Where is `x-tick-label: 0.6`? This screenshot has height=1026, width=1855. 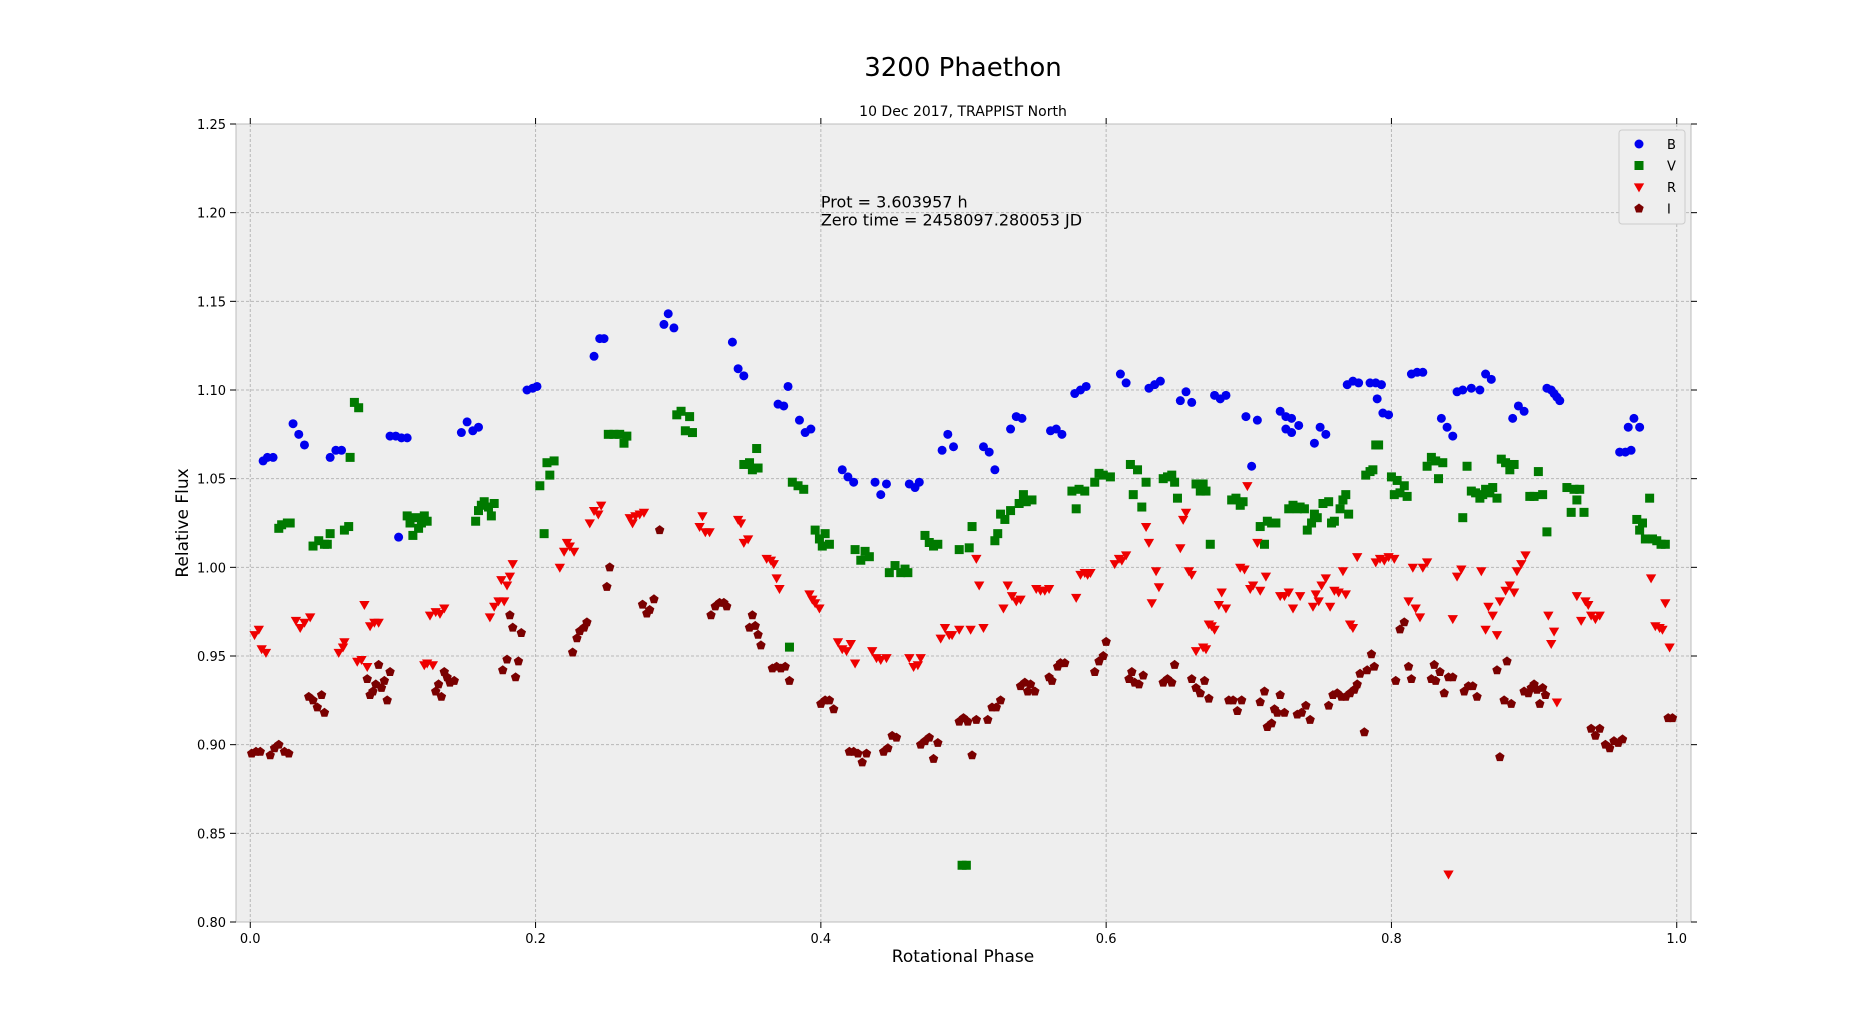
x-tick-label: 0.6 is located at coordinates (1106, 939).